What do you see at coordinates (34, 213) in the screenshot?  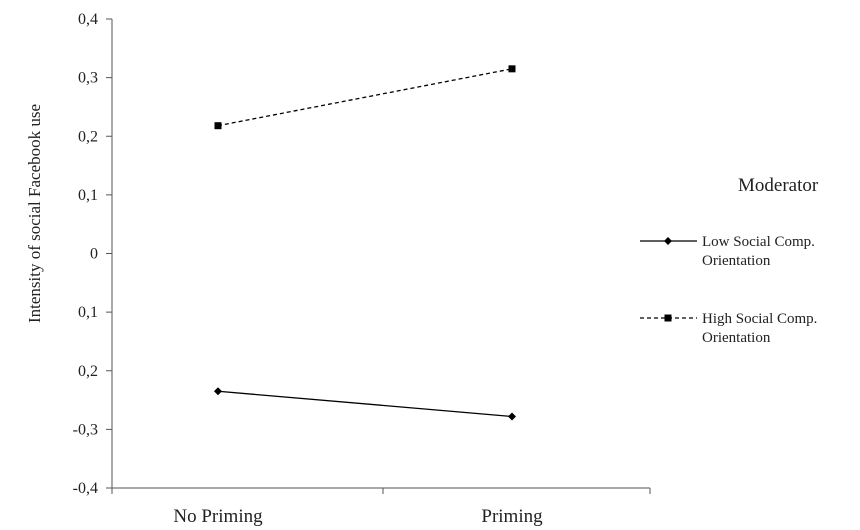 I see `y-axis-title: Intensity of social Facebook use` at bounding box center [34, 213].